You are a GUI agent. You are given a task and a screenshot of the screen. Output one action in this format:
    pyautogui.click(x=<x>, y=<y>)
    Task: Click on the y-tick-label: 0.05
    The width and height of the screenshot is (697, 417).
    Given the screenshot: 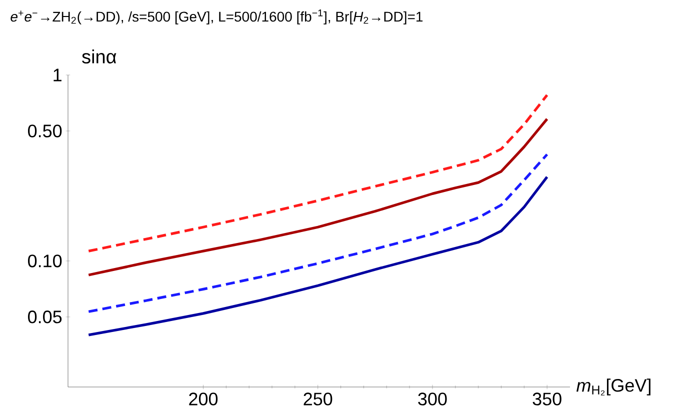 What is the action you would take?
    pyautogui.click(x=45, y=317)
    